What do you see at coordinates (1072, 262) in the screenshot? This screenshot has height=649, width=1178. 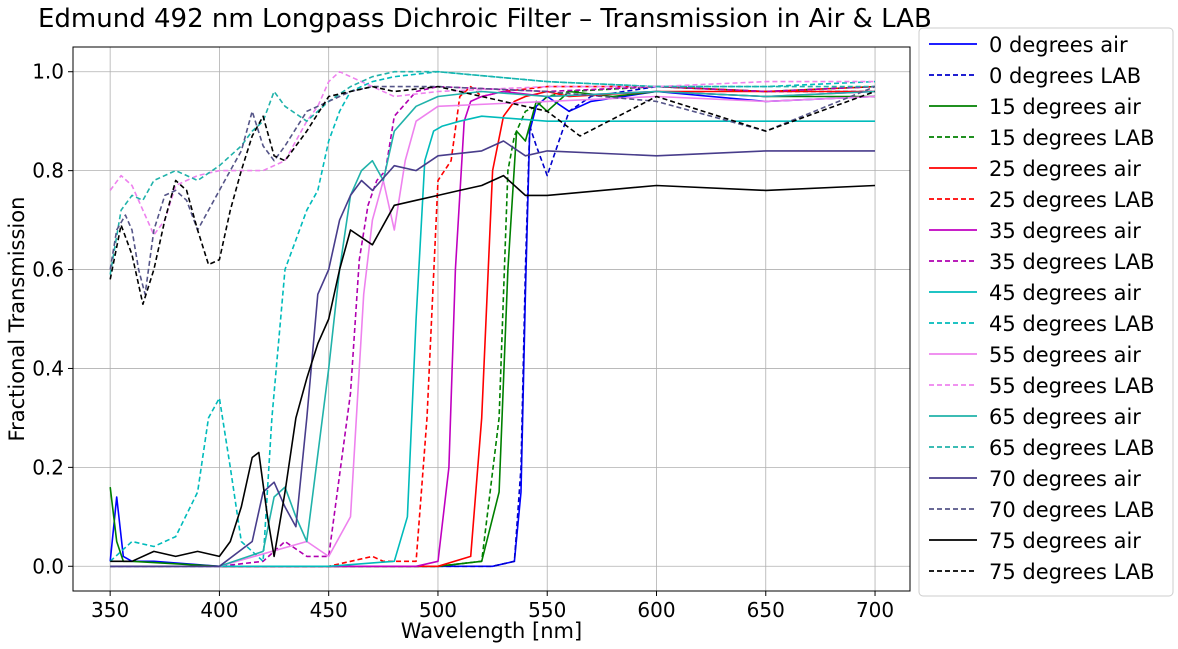 I see `legend-label: 35 degrees LAB` at bounding box center [1072, 262].